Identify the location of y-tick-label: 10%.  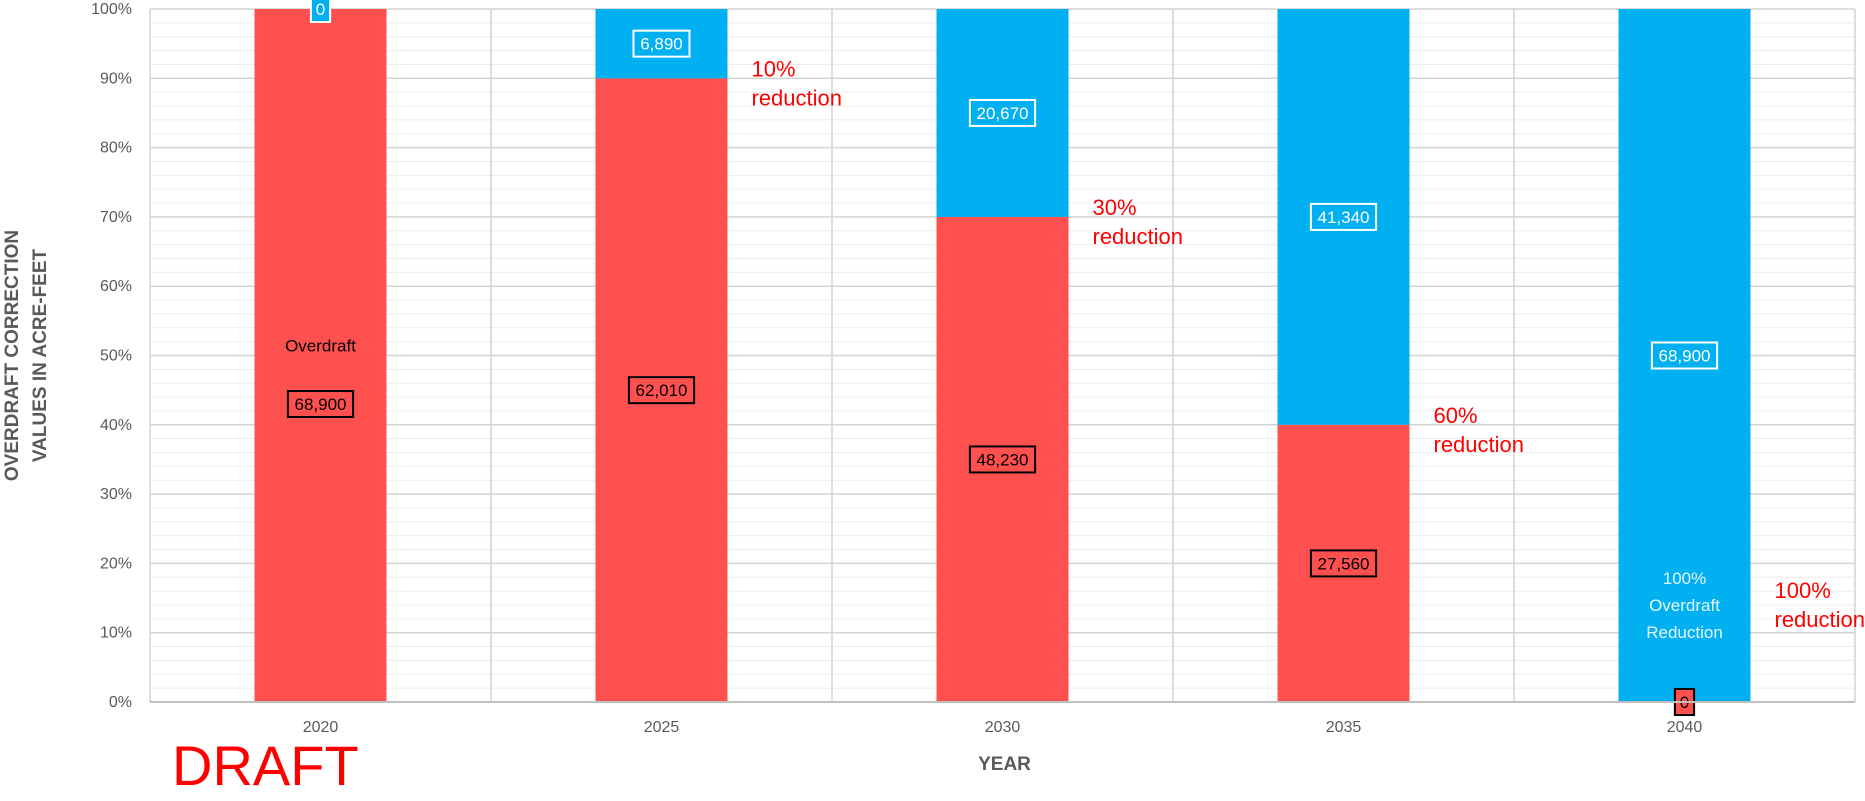
(116, 633).